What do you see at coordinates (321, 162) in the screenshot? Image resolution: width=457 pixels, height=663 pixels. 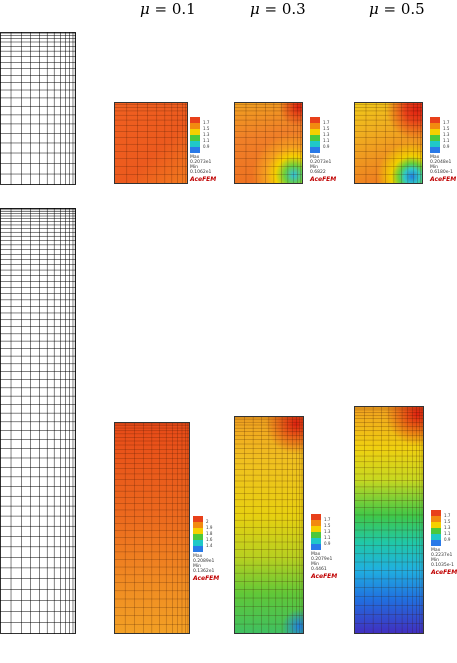 I see `legend-value: 0.2073e1` at bounding box center [321, 162].